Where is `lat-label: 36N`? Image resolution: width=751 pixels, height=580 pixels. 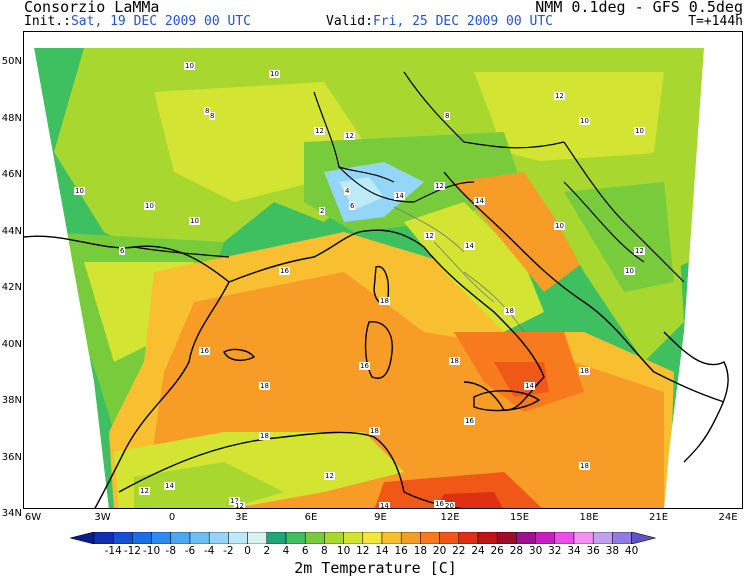 lat-label: 36N is located at coordinates (11, 457).